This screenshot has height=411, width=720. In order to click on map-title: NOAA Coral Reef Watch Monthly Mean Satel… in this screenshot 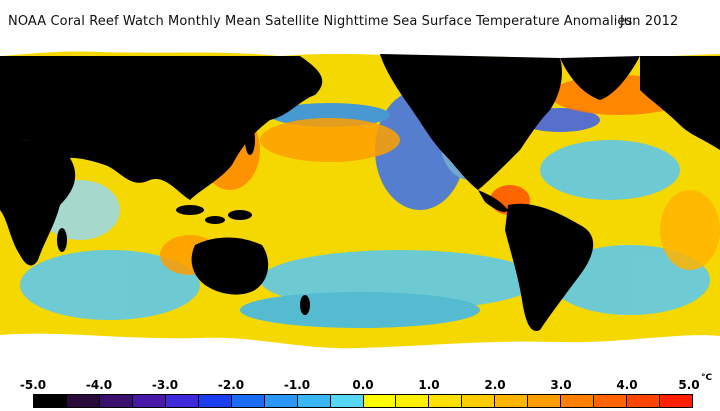, I will do `click(360, 20)`.